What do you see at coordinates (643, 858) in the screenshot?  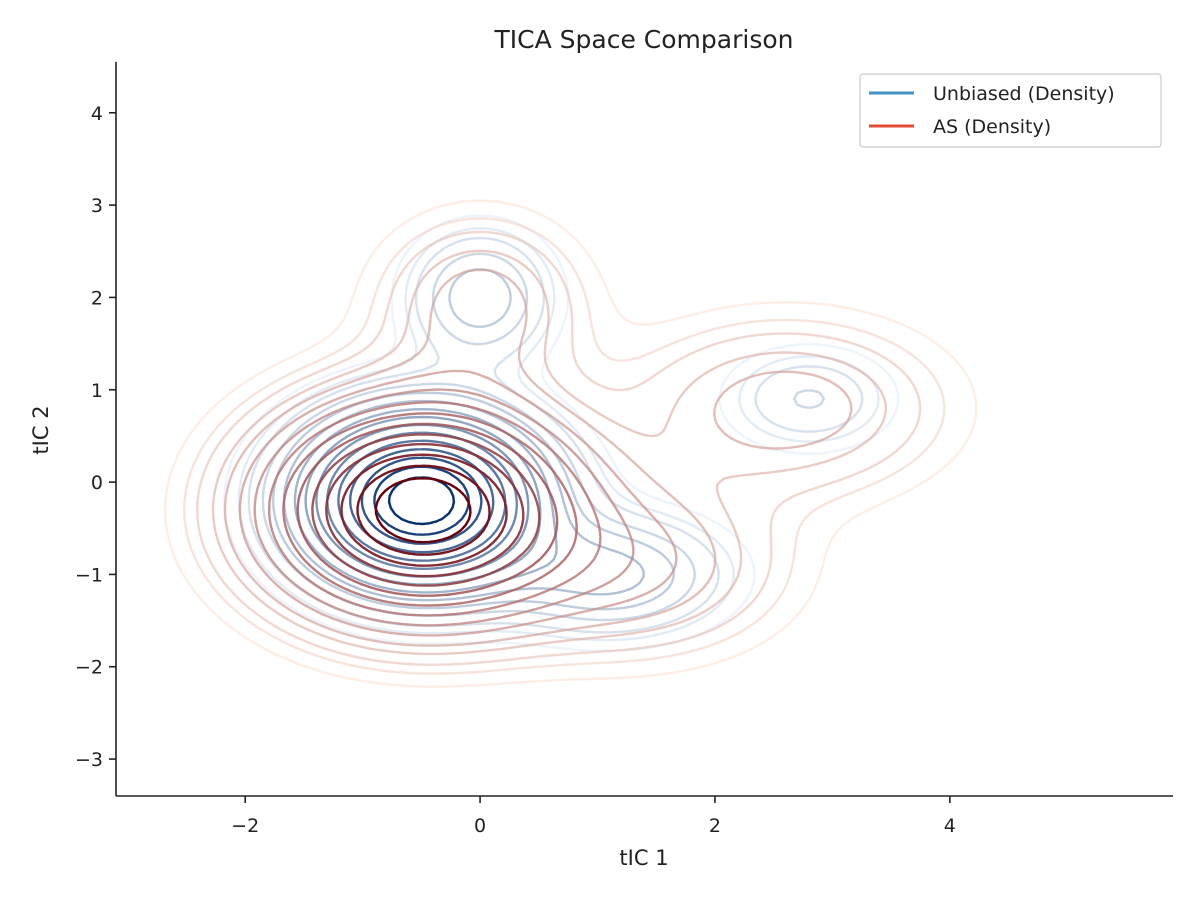 I see `x-axis-label: tIC 1` at bounding box center [643, 858].